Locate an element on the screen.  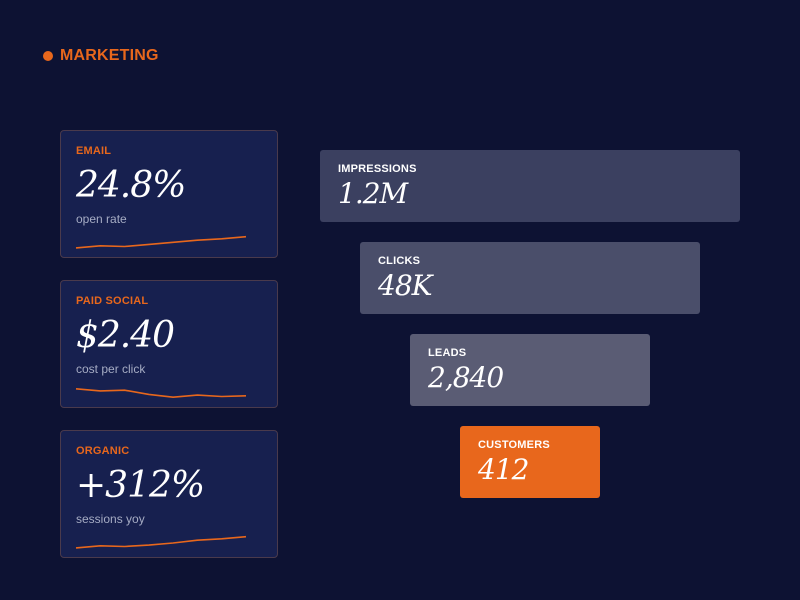
funnel-value: 412 is located at coordinates (503, 469).